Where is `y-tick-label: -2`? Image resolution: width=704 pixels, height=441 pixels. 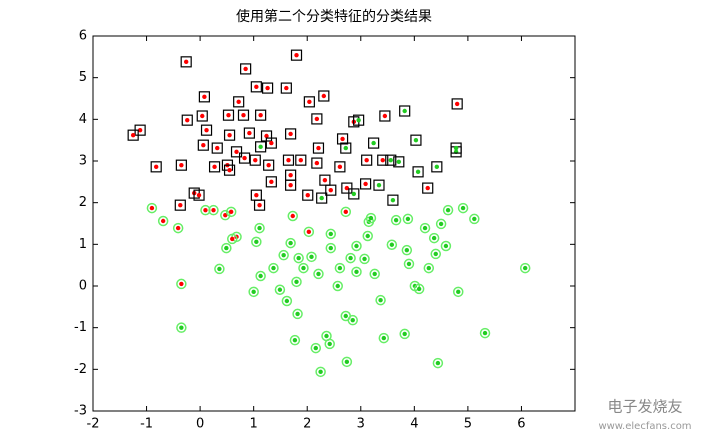
y-tick-label: -2 is located at coordinates (80, 369).